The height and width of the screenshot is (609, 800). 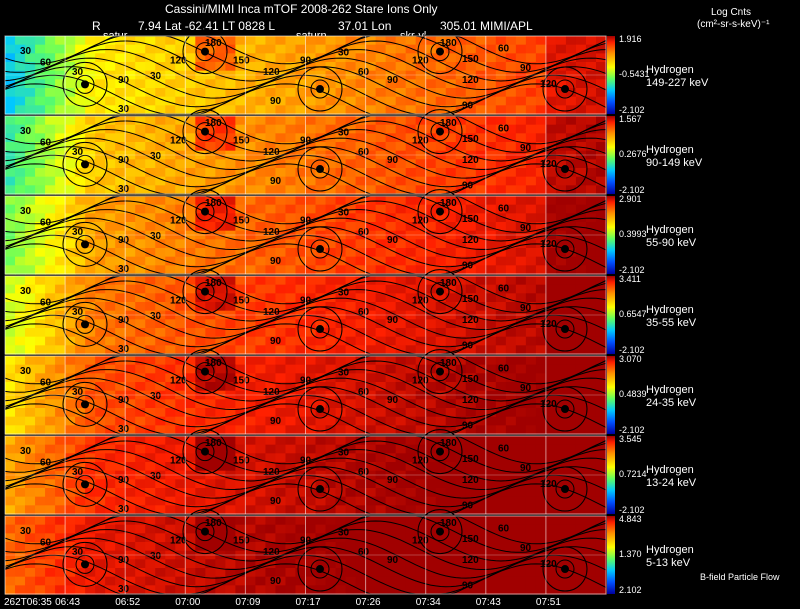 I want to click on panel-energy-label: 35-55 keV, so click(x=671, y=323).